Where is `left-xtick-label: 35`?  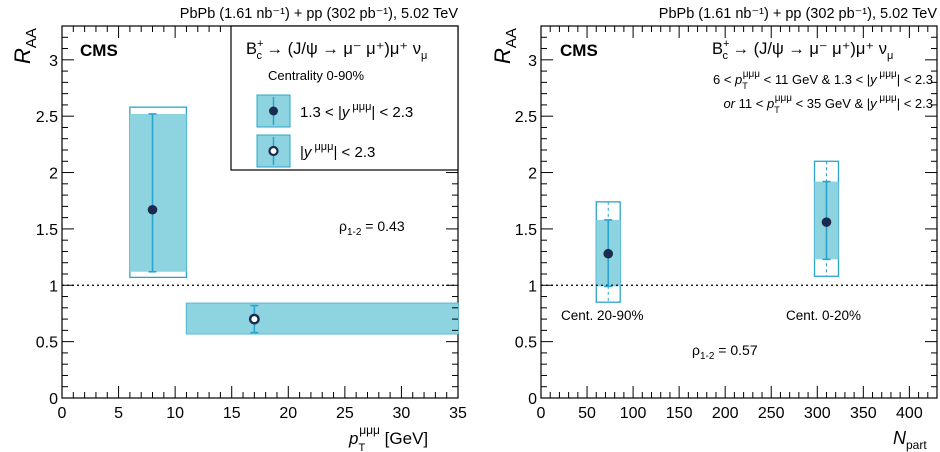
left-xtick-label: 35 is located at coordinates (458, 413).